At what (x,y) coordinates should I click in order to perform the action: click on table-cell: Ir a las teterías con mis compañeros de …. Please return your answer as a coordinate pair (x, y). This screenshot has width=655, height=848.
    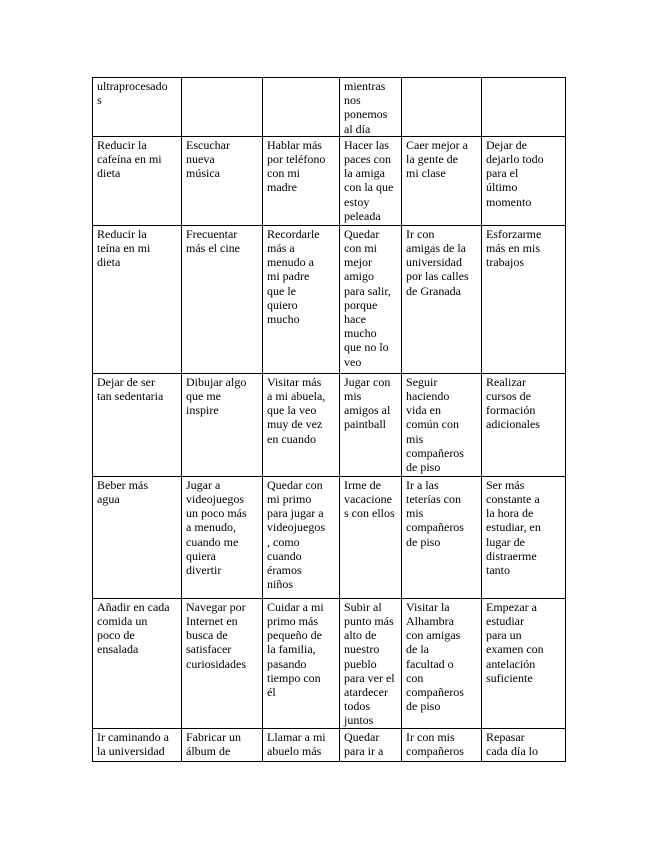
    Looking at the image, I should click on (441, 537).